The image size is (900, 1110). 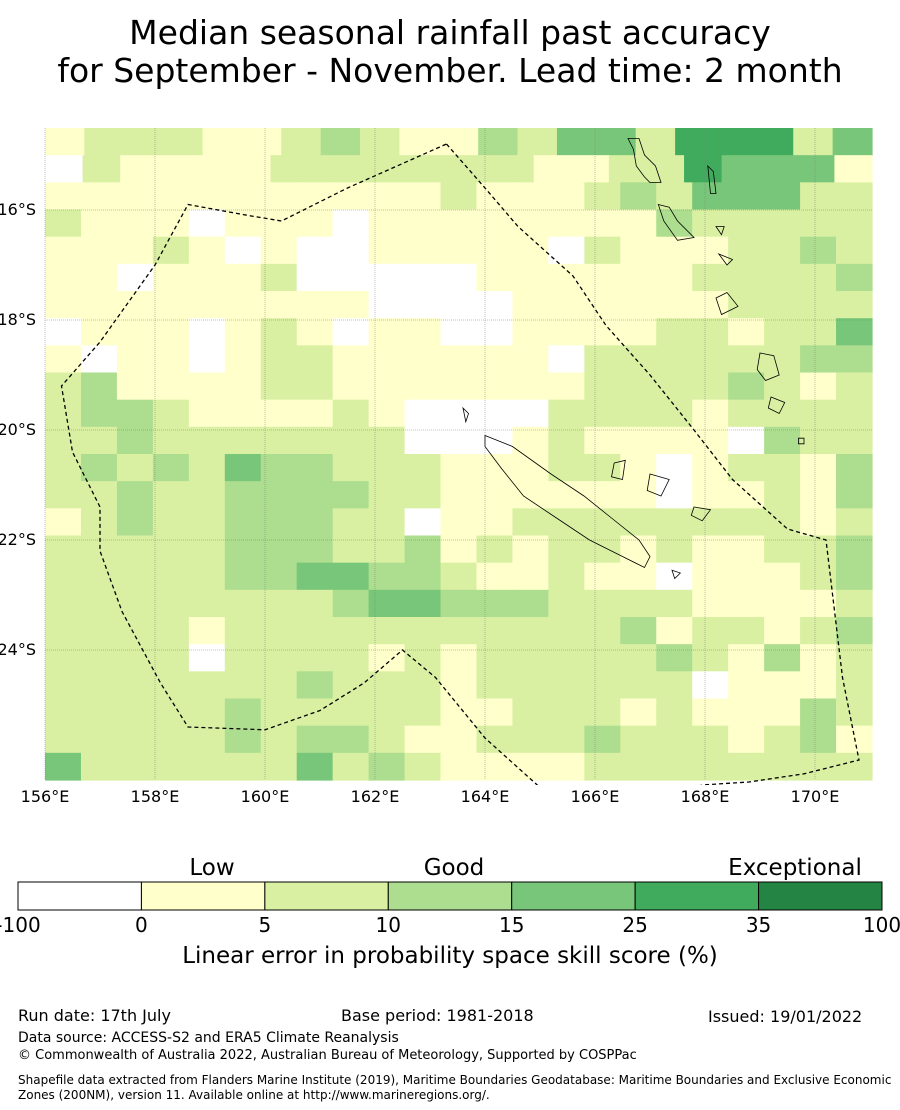 What do you see at coordinates (697, 896) in the screenshot?
I see `colorbar-bin` at bounding box center [697, 896].